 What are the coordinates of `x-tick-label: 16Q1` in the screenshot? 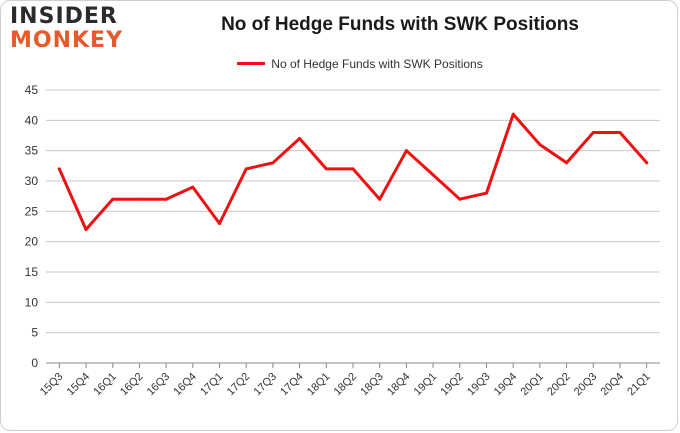 It's located at (105, 385).